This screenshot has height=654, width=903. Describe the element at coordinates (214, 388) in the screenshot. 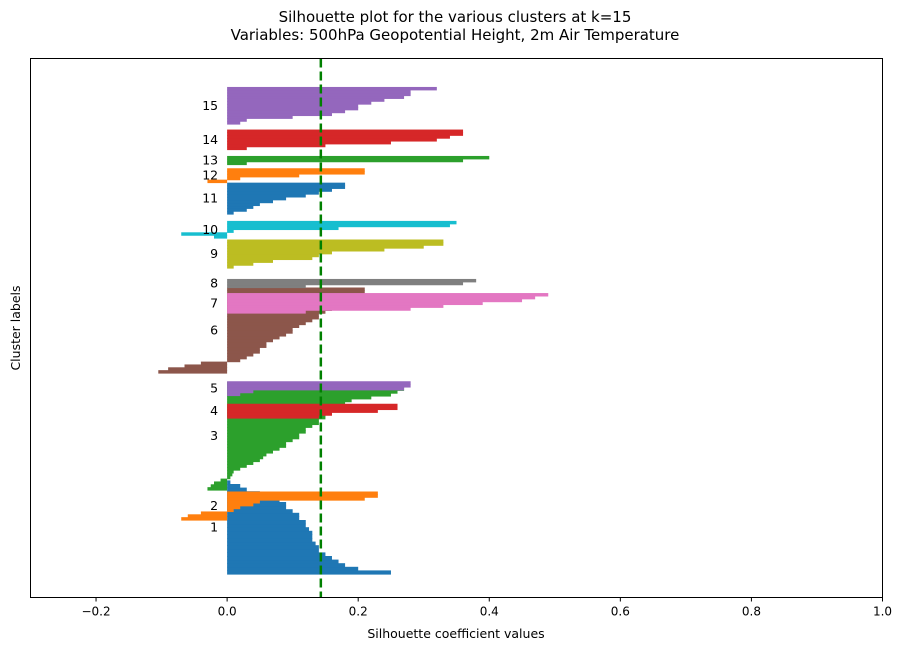

I see `cluster-label-5: 5` at that location.